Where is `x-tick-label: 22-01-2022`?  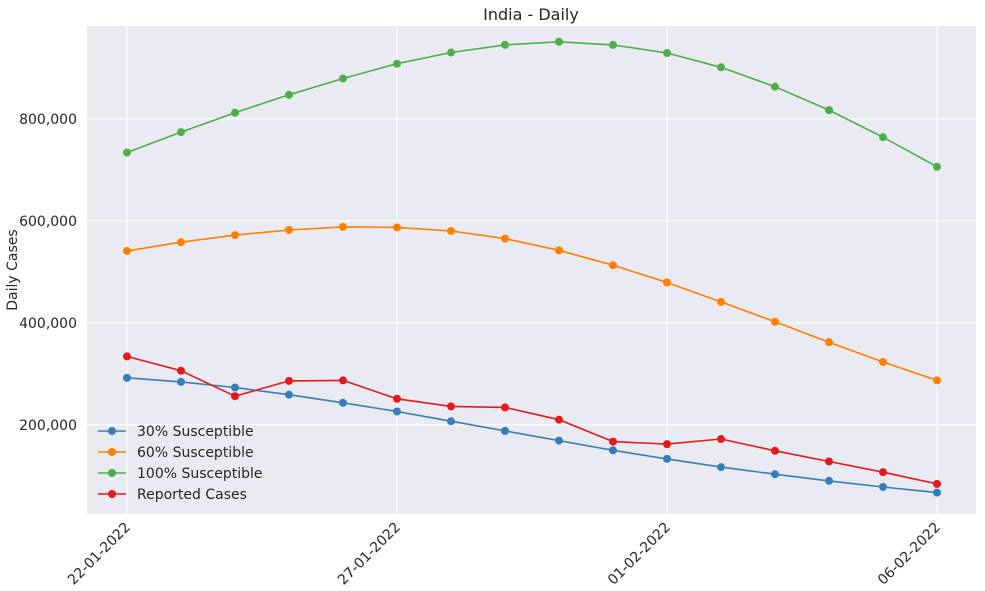 x-tick-label: 22-01-2022 is located at coordinates (99, 554).